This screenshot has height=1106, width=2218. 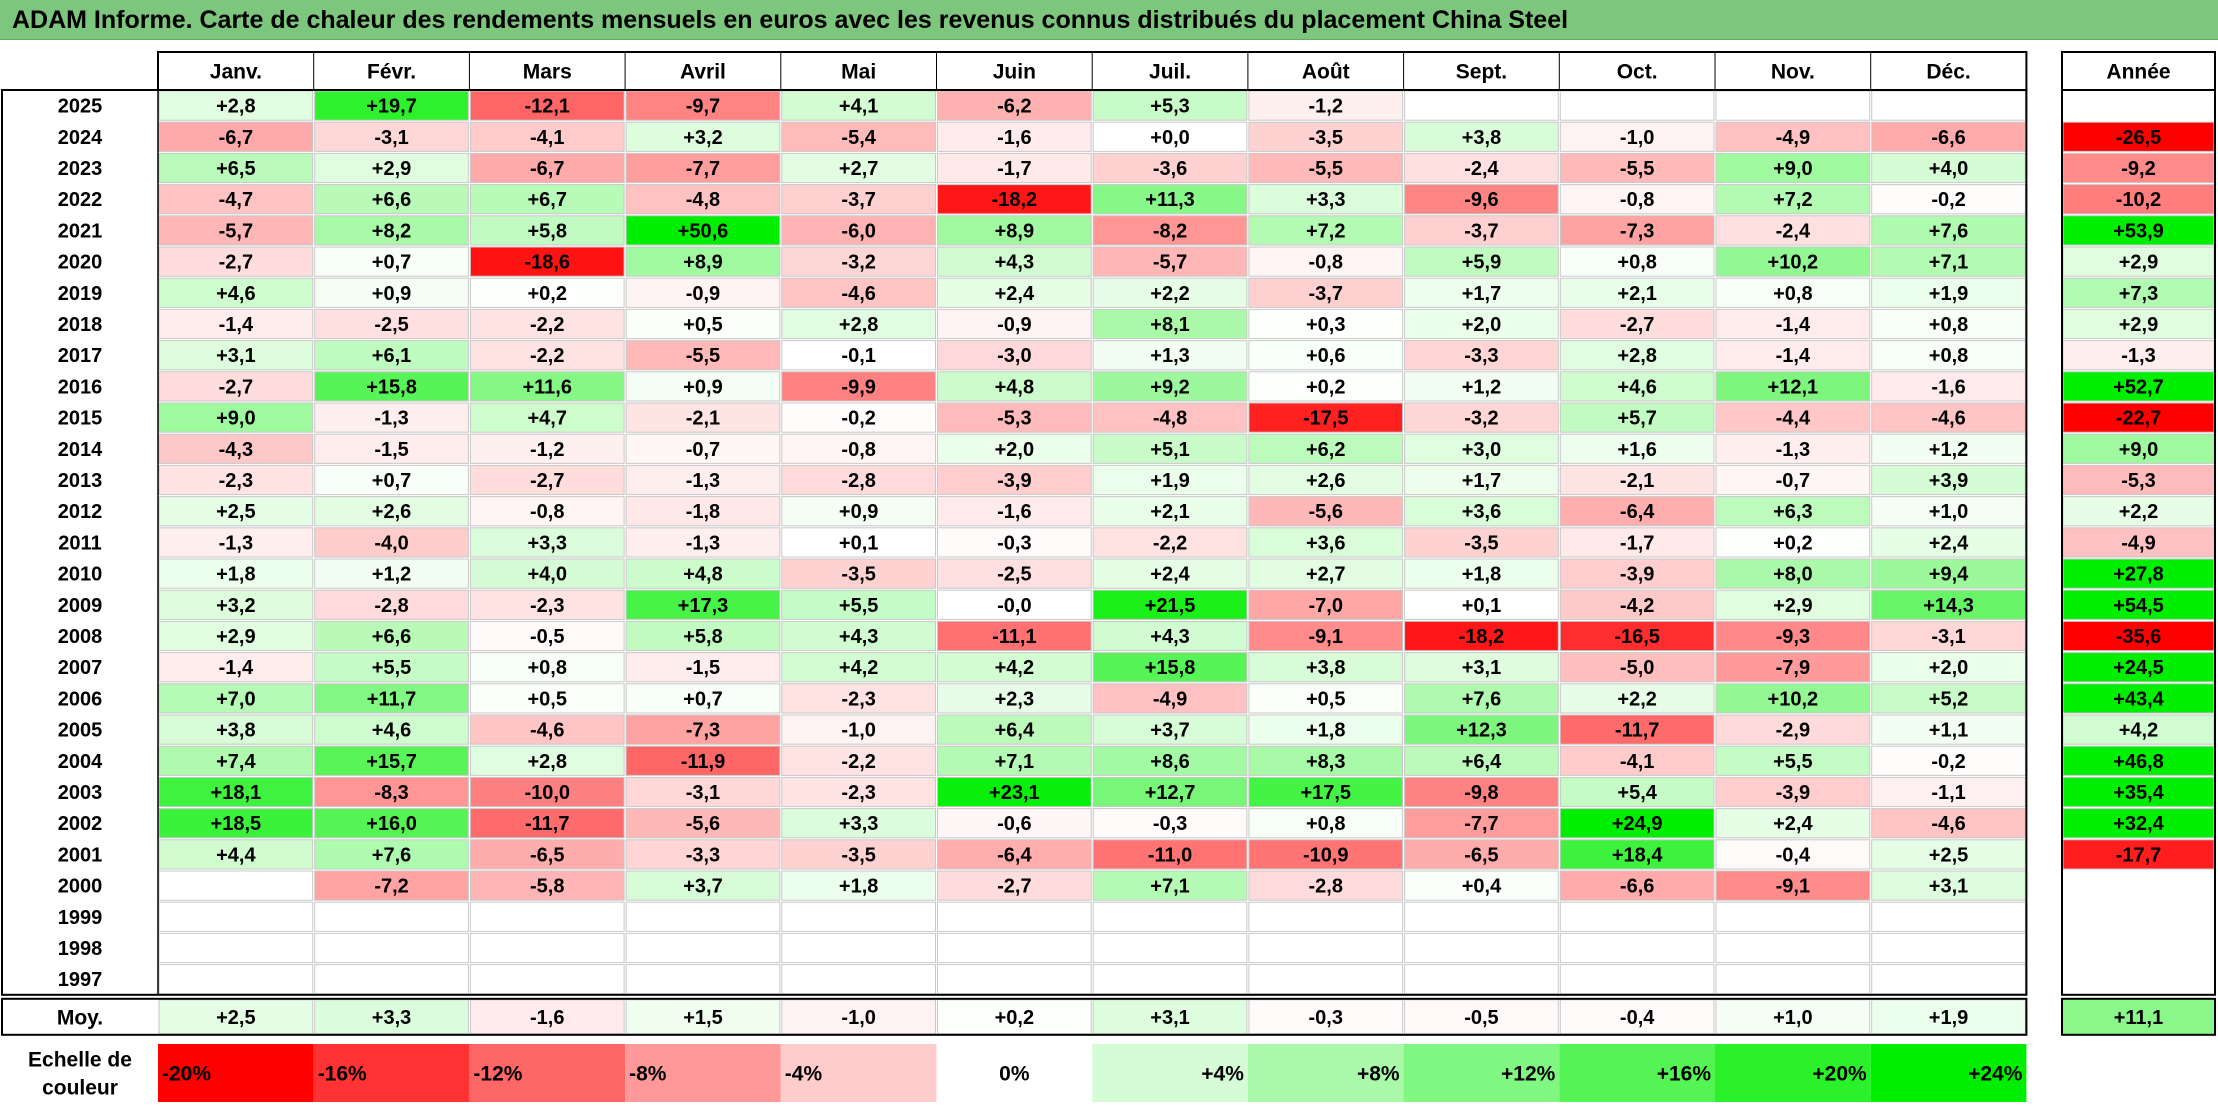 I want to click on cell-value: -2,5, so click(x=1014, y=575).